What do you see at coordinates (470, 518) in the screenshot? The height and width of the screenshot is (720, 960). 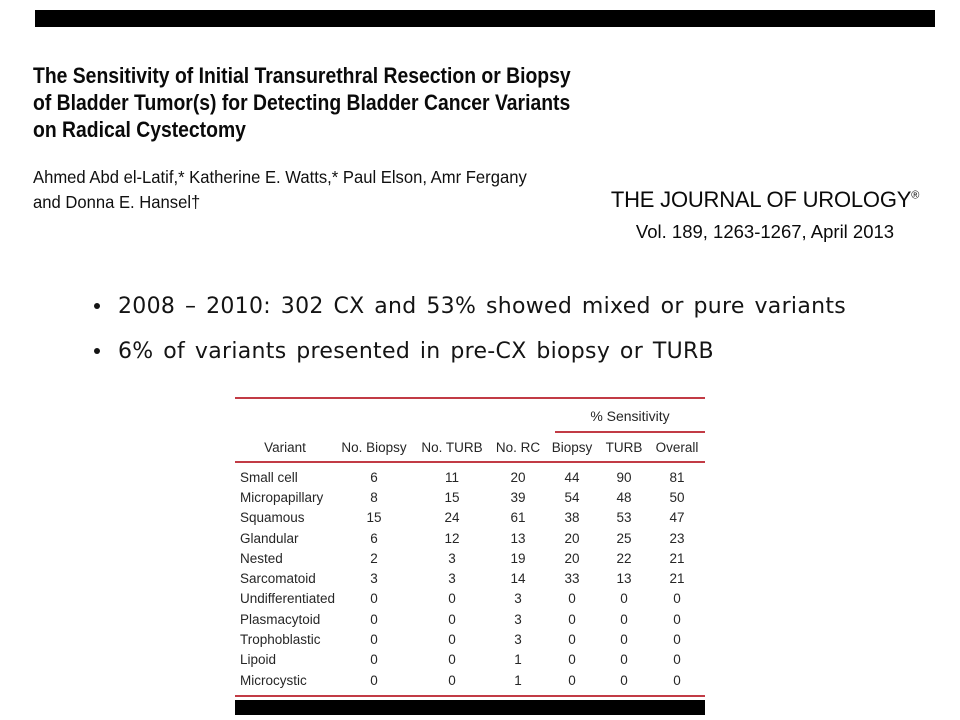 I see `table-row: Squamous 15 24 61 38 53 47` at bounding box center [470, 518].